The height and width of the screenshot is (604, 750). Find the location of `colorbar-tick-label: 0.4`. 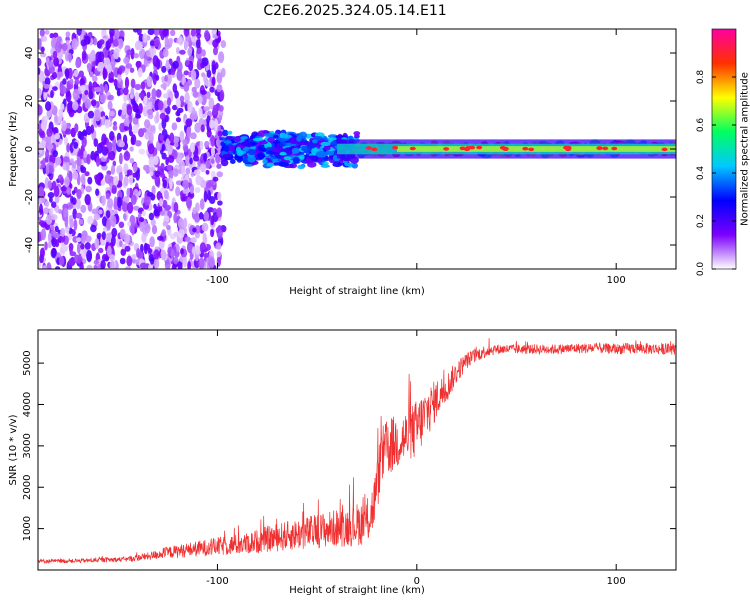

colorbar-tick-label: 0.4 is located at coordinates (701, 173).